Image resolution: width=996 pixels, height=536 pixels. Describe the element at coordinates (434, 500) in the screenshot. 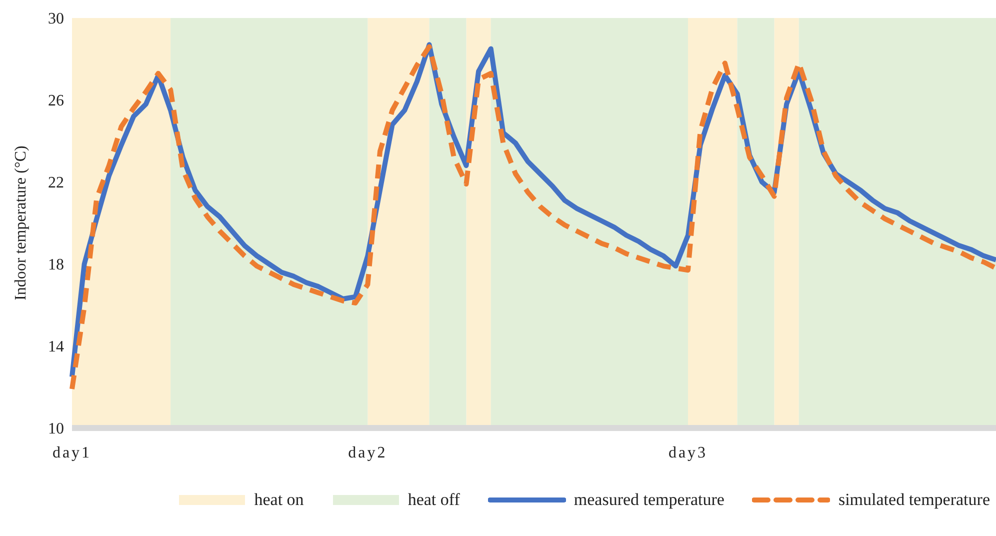

I see `legend-label: heat off` at that location.